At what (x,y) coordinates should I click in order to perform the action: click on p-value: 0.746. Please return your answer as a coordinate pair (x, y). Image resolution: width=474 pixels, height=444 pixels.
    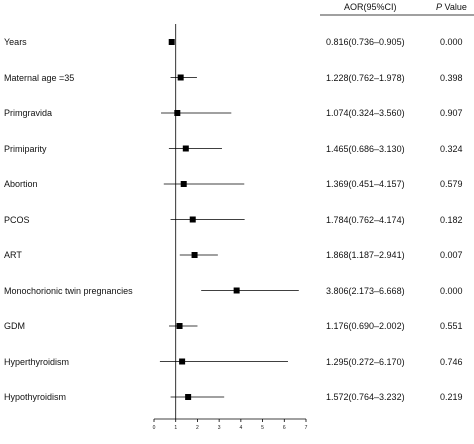
    Looking at the image, I should click on (451, 361).